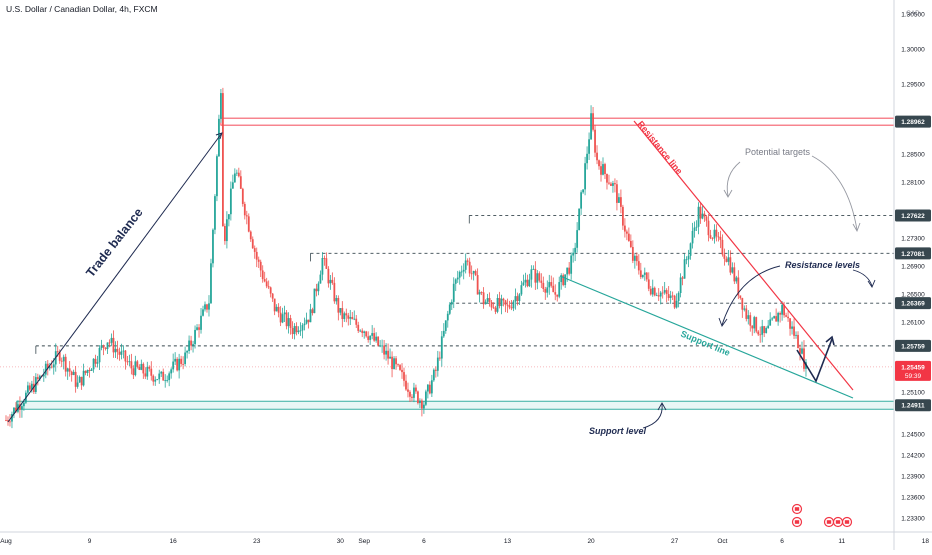 This screenshot has width=932, height=555. Describe the element at coordinates (814, 360) in the screenshot. I see `projection-path` at that location.